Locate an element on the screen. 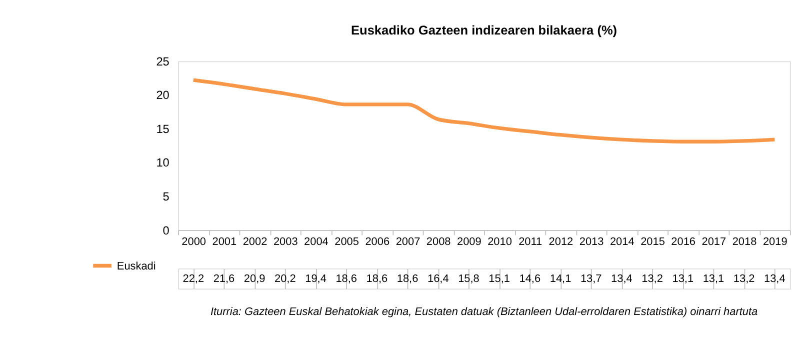 The height and width of the screenshot is (357, 800). legend-label: Euskadi is located at coordinates (136, 266).